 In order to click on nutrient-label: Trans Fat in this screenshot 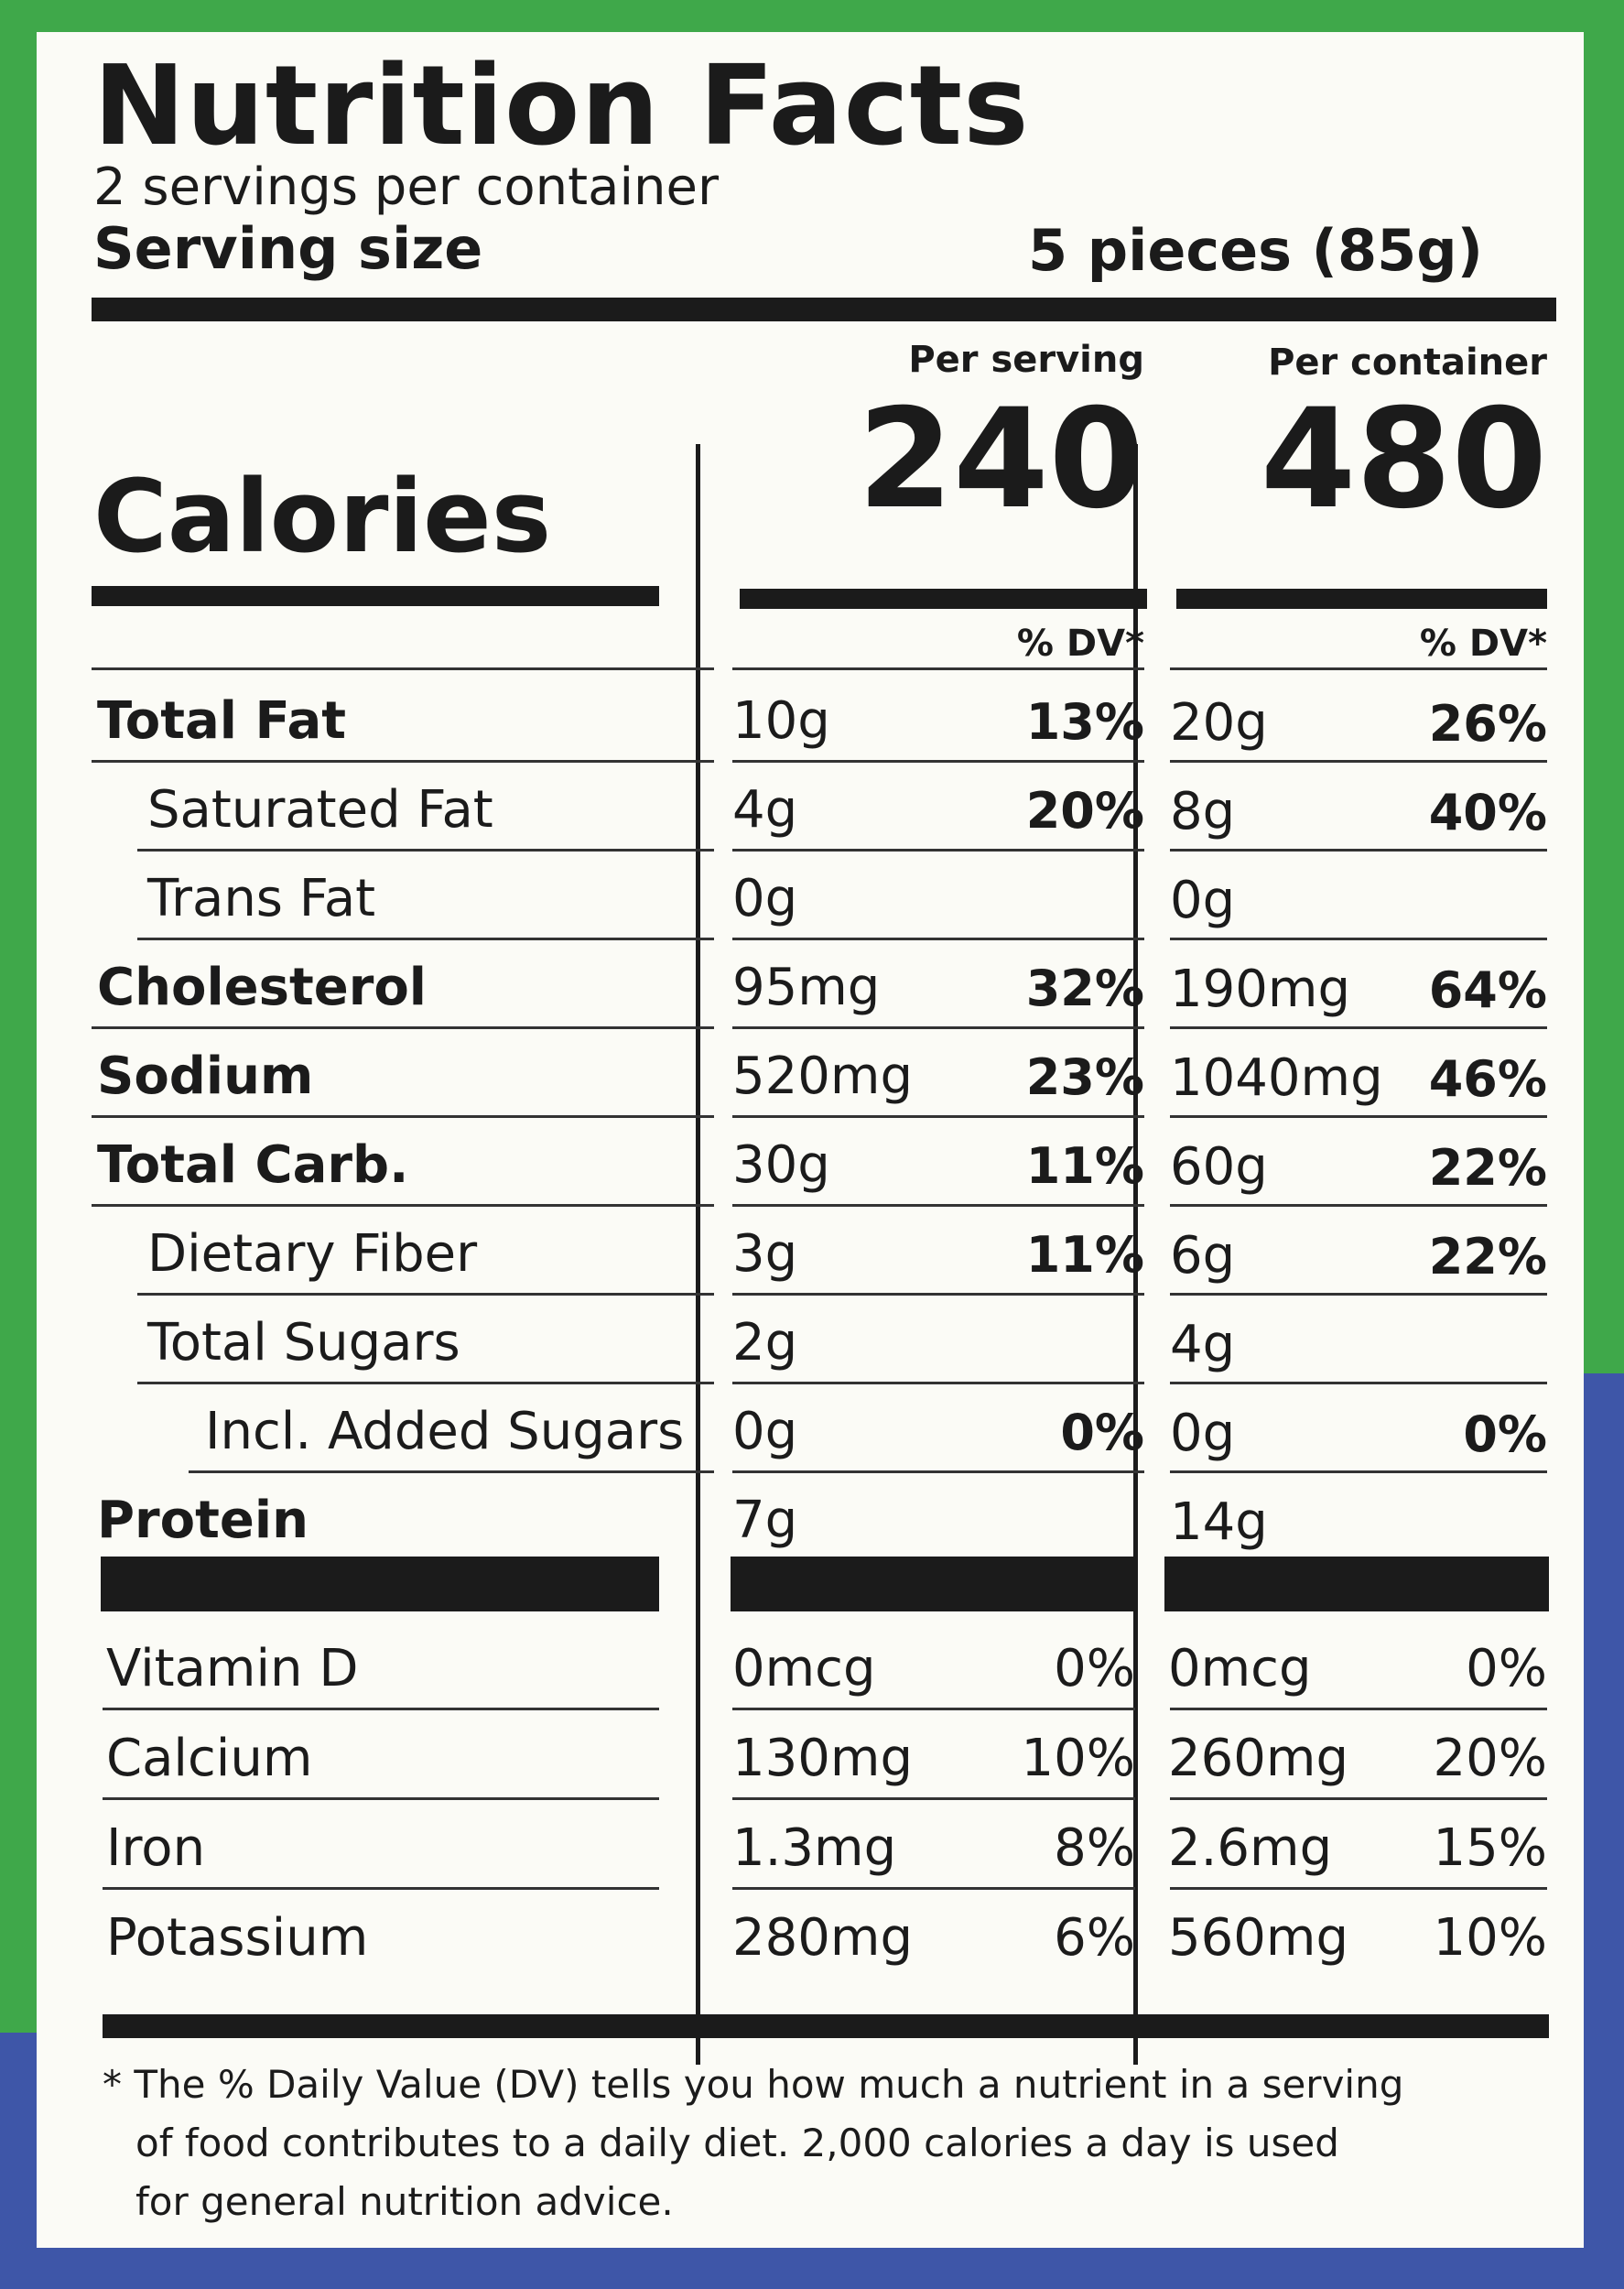, I will do `click(261, 898)`.